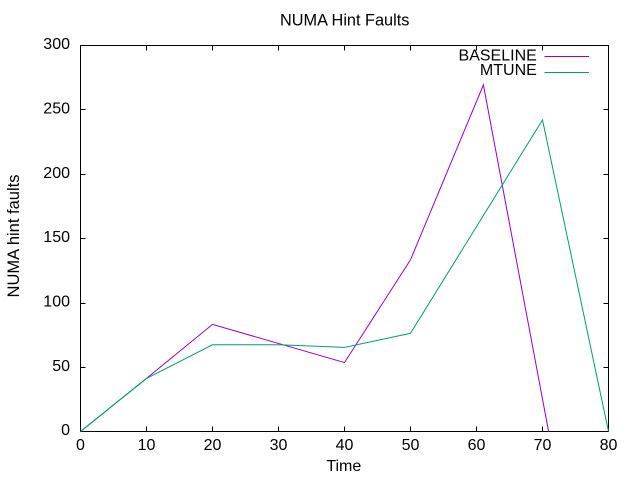 This screenshot has height=480, width=640. What do you see at coordinates (344, 21) in the screenshot?
I see `svg-text: NUMA Hint Faults` at bounding box center [344, 21].